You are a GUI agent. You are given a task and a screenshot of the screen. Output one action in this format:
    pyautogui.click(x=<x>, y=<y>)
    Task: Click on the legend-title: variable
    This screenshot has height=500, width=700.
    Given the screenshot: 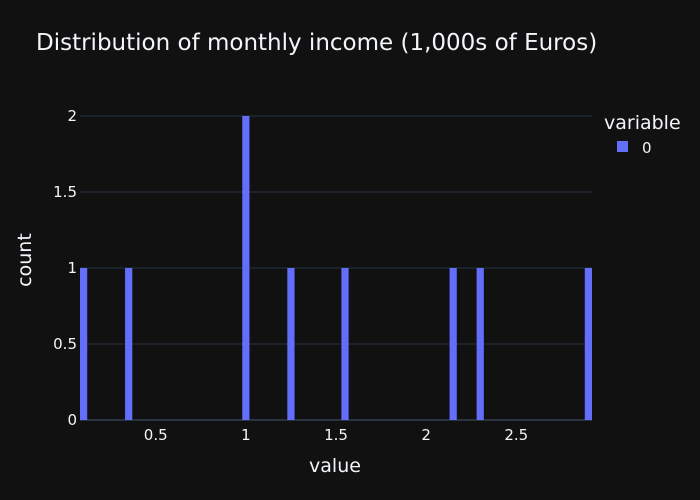 What is the action you would take?
    pyautogui.click(x=642, y=123)
    